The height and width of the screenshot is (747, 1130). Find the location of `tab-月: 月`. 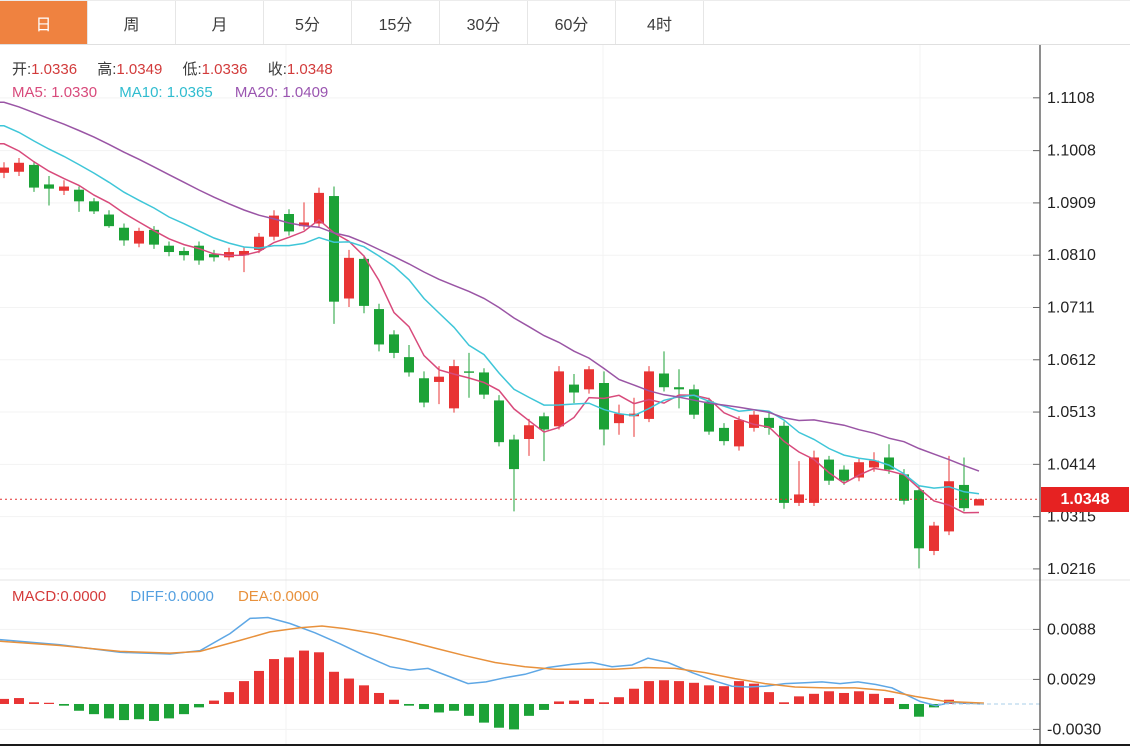

tab-月: 月 is located at coordinates (220, 22).